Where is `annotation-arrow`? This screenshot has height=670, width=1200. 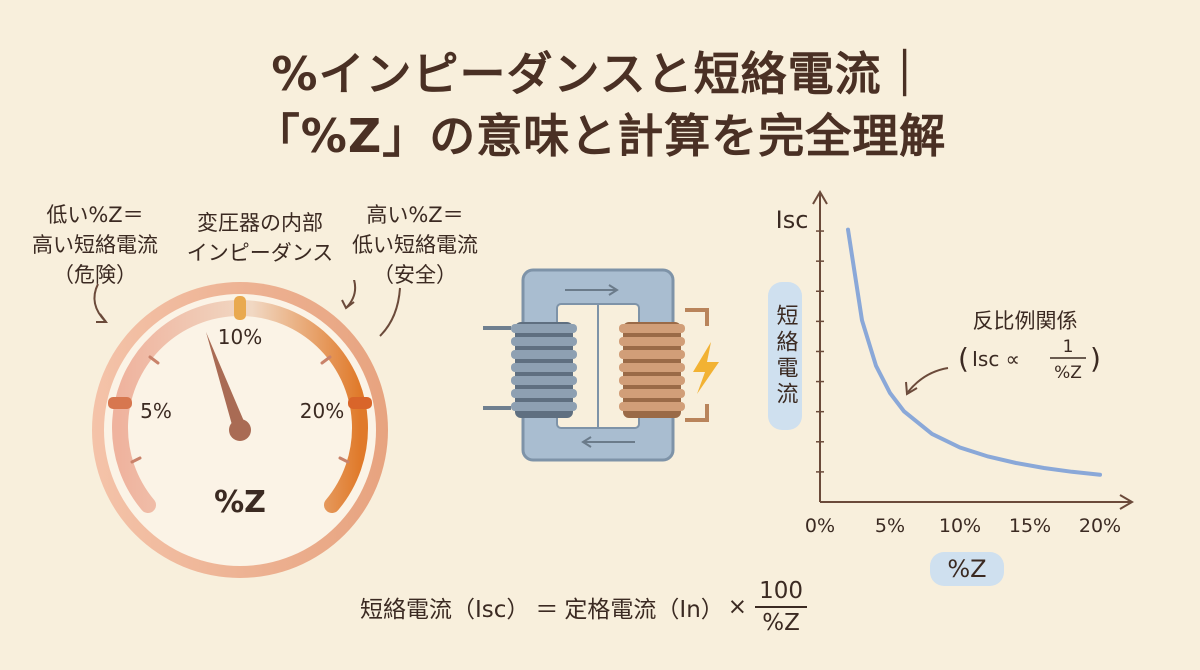 annotation-arrow is located at coordinates (928, 380).